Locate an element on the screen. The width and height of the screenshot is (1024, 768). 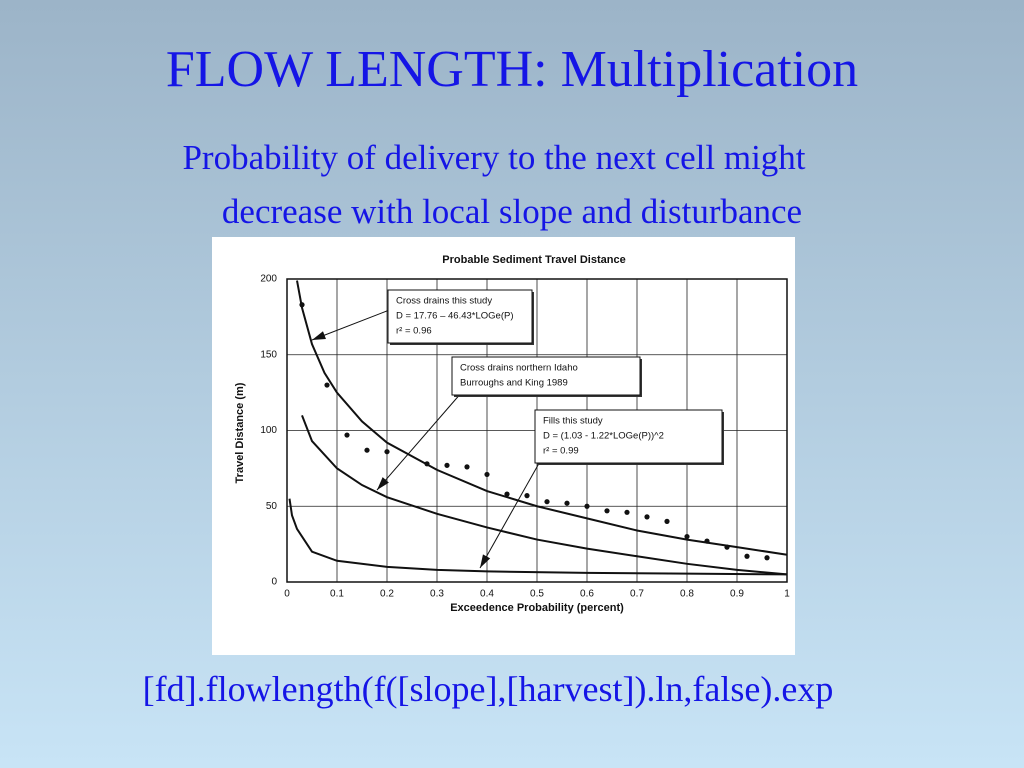
x-tick-label: 0.9 is located at coordinates (737, 594).